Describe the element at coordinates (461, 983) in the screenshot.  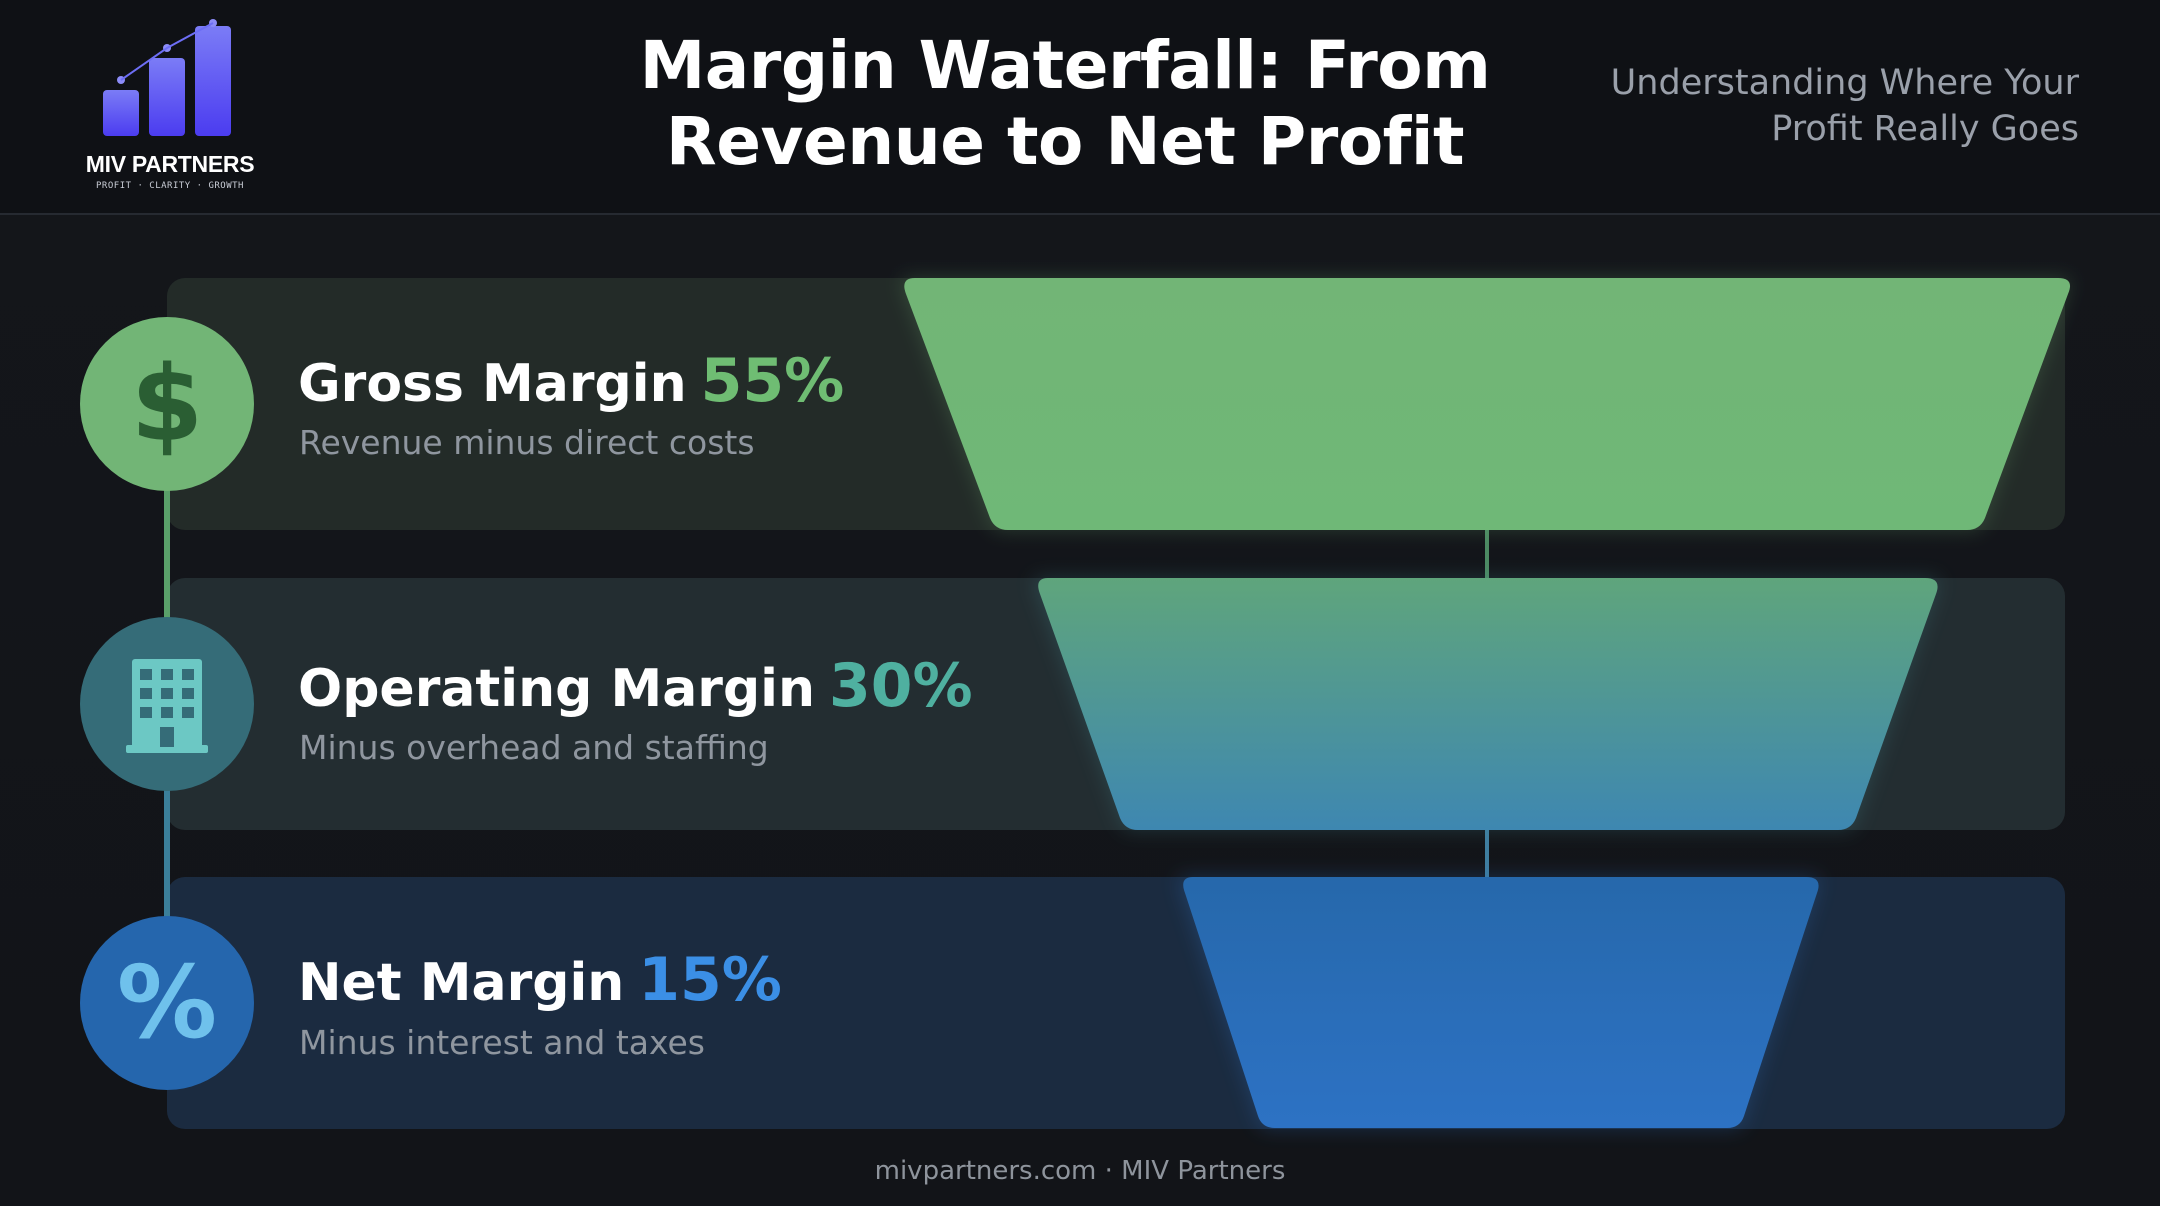
I see `stage-title: Net Margin` at that location.